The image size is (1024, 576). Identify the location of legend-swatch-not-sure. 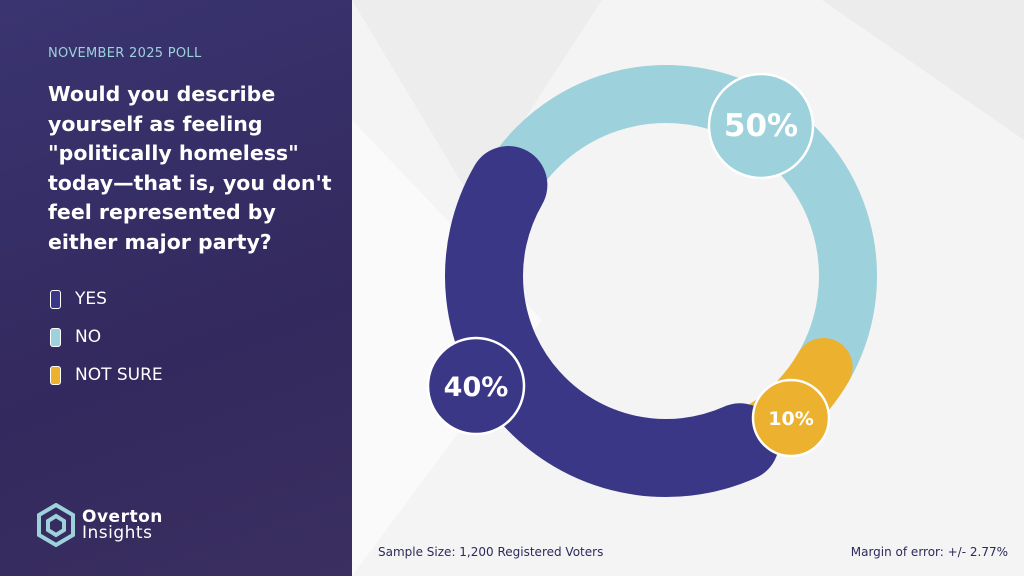
(55, 375).